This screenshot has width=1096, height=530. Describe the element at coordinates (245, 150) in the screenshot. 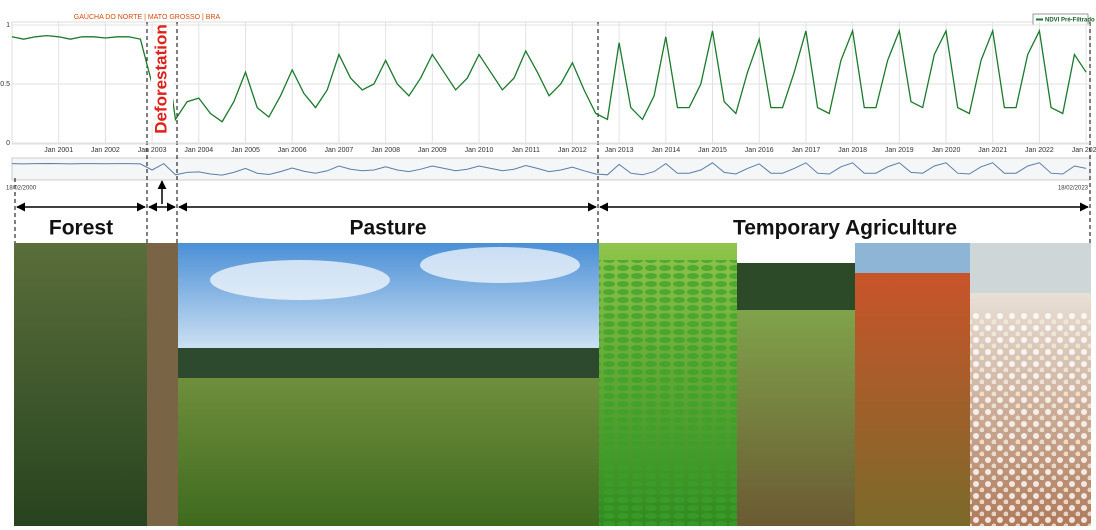

I see `x-tick-label: Jan 2005` at that location.